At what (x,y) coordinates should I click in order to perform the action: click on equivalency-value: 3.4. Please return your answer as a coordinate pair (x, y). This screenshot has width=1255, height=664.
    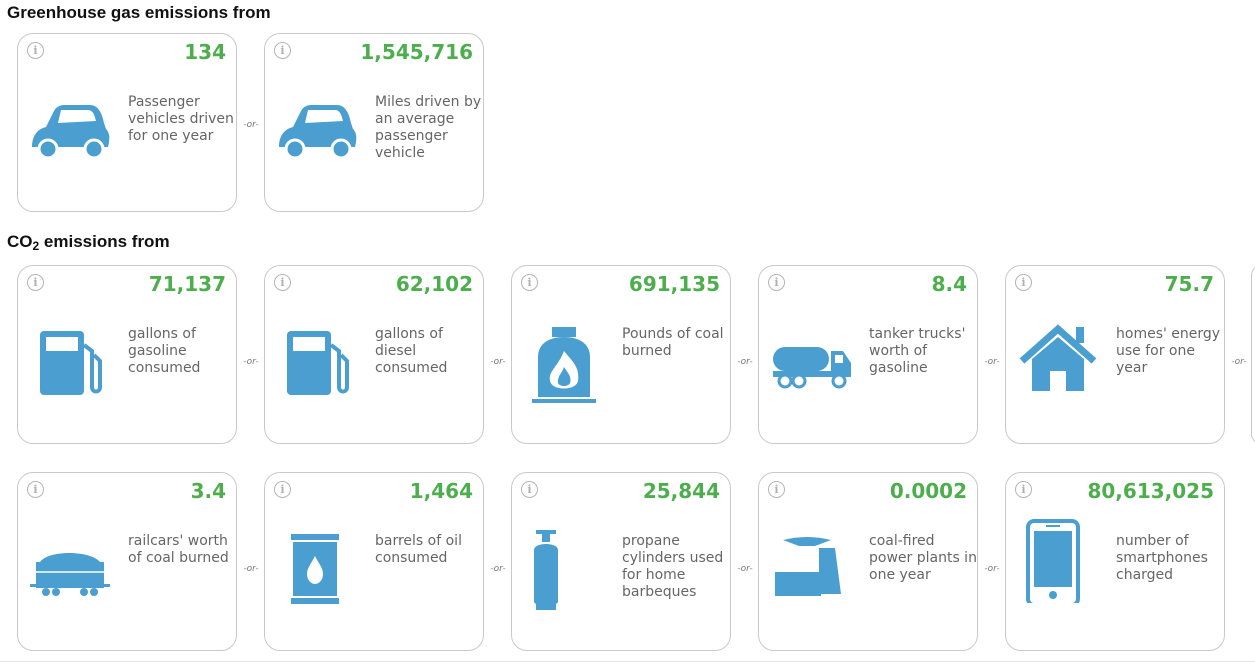
    Looking at the image, I should click on (208, 491).